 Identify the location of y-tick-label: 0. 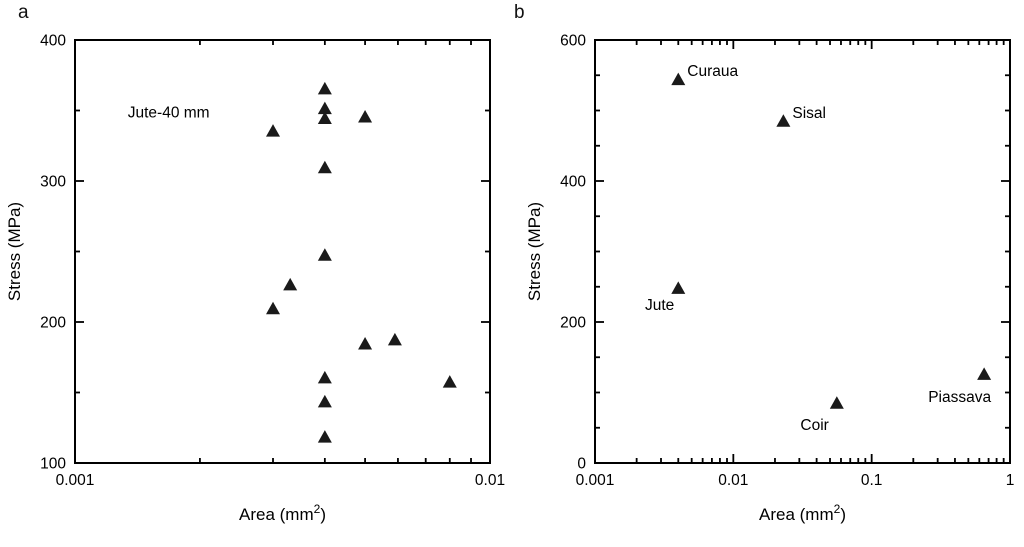
(581, 464).